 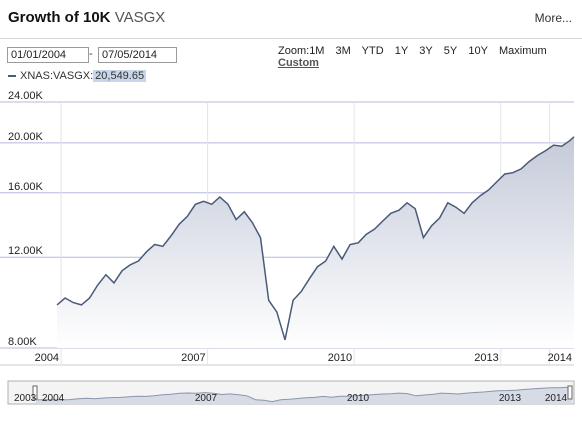 I want to click on header-divider, so click(x=291, y=38).